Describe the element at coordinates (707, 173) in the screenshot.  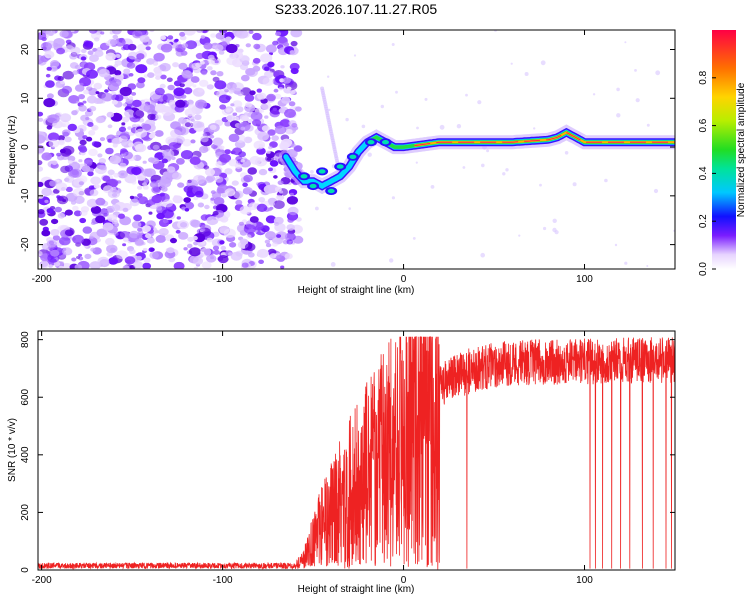
I see `colorbar-ticks: 0.0 0.2 0.4 0.6 0.8` at that location.